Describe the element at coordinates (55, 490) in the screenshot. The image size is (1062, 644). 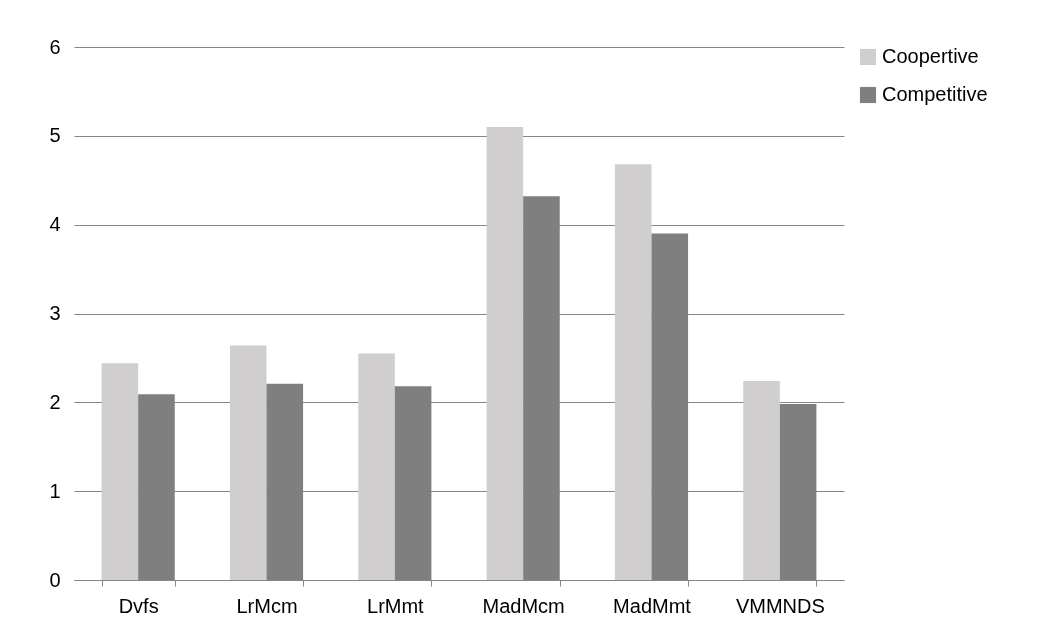
I see `y-tick-label: 1` at that location.